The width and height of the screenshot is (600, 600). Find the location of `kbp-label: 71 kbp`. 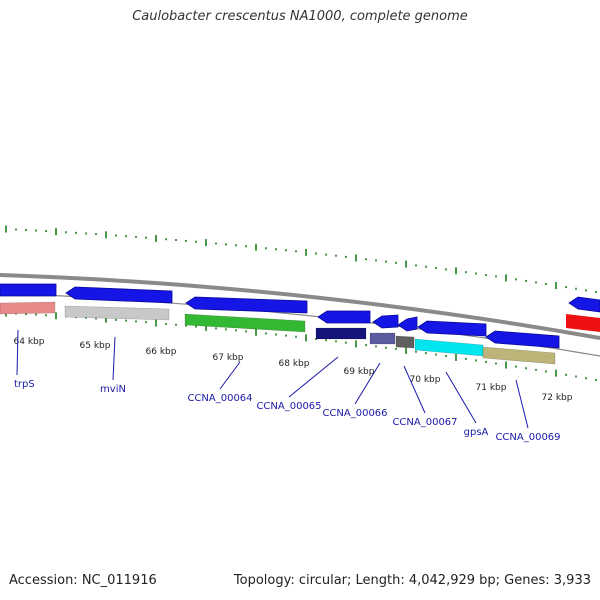

kbp-label: 71 kbp is located at coordinates (491, 388).